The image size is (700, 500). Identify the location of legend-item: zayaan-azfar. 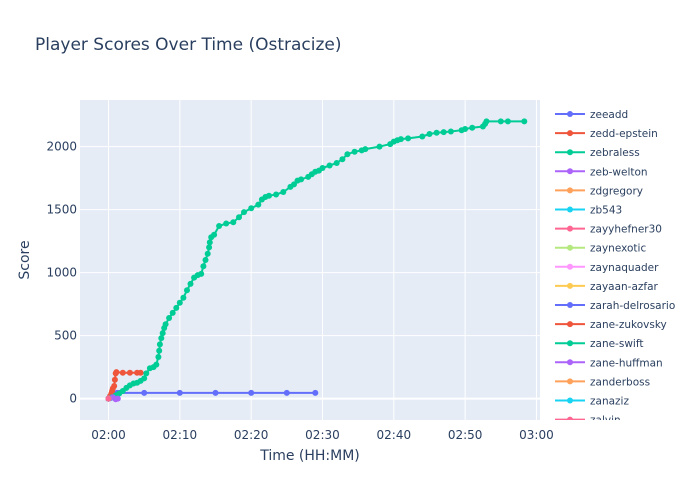
(607, 287).